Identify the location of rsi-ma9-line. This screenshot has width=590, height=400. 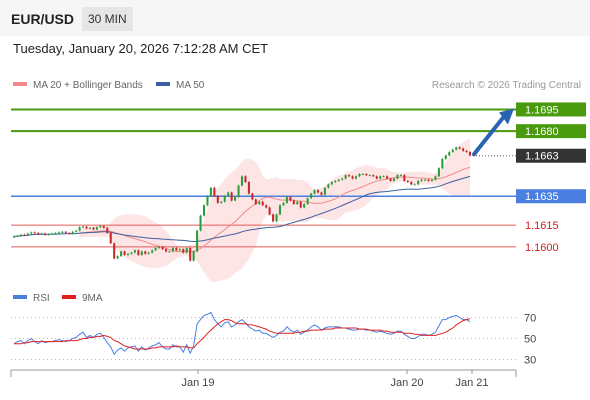
(242, 334).